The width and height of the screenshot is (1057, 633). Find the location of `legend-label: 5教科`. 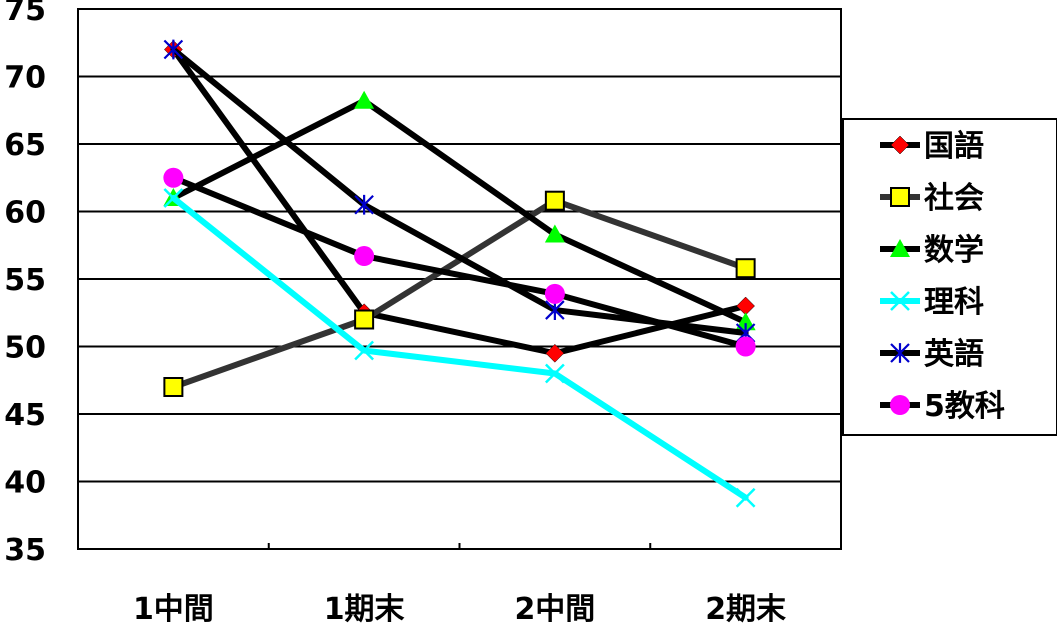

legend-label: 5教科 is located at coordinates (964, 406).